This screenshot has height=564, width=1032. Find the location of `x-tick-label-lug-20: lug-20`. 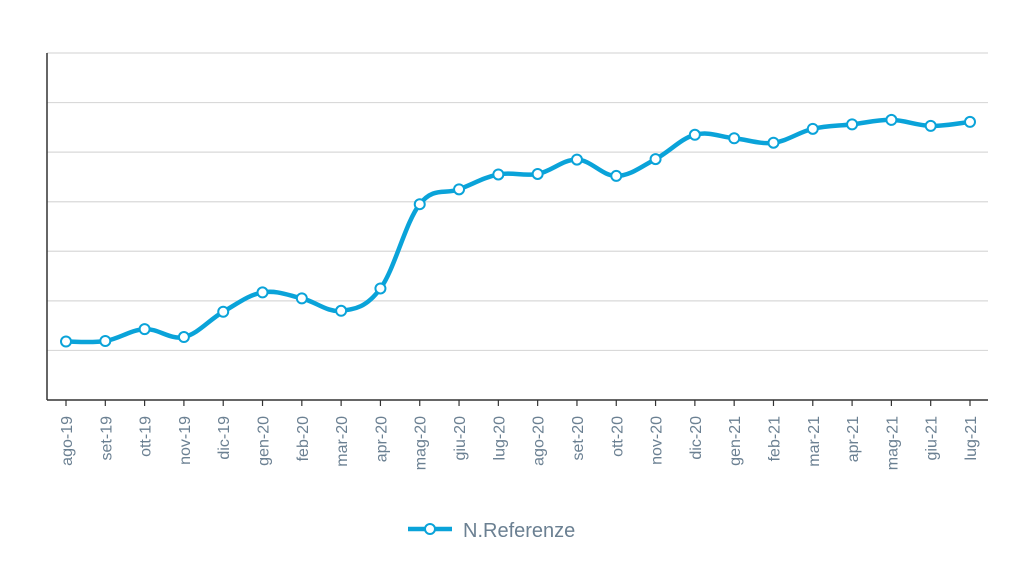

x-tick-label-lug-20: lug-20 is located at coordinates (499, 438).